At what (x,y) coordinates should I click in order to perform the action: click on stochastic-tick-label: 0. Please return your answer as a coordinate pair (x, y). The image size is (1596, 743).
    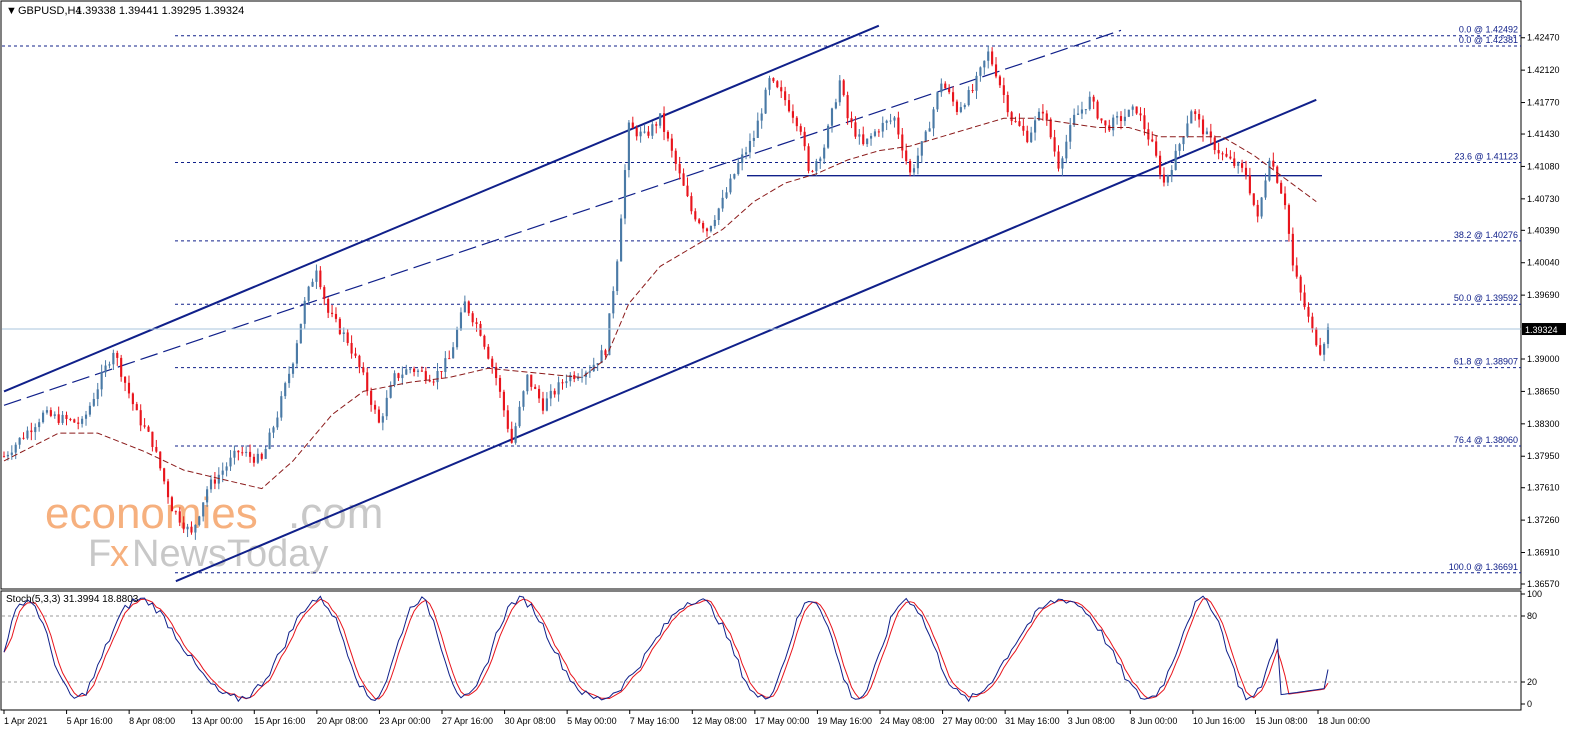
    Looking at the image, I should click on (1529, 704).